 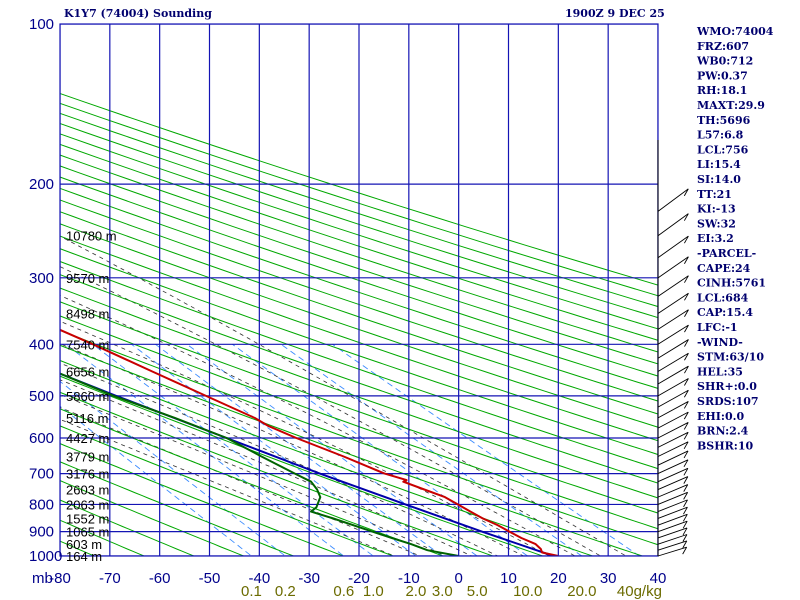 What do you see at coordinates (615, 13) in the screenshot?
I see `chart-datetime: 1900Z 9 DEC 25` at bounding box center [615, 13].